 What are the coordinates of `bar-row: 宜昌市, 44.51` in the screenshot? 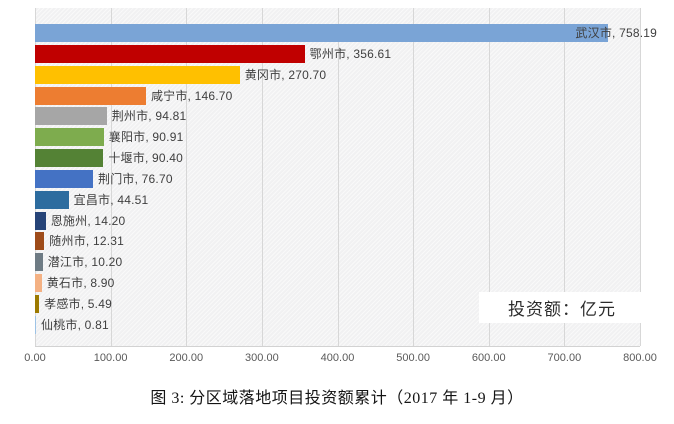 It's located at (337, 199).